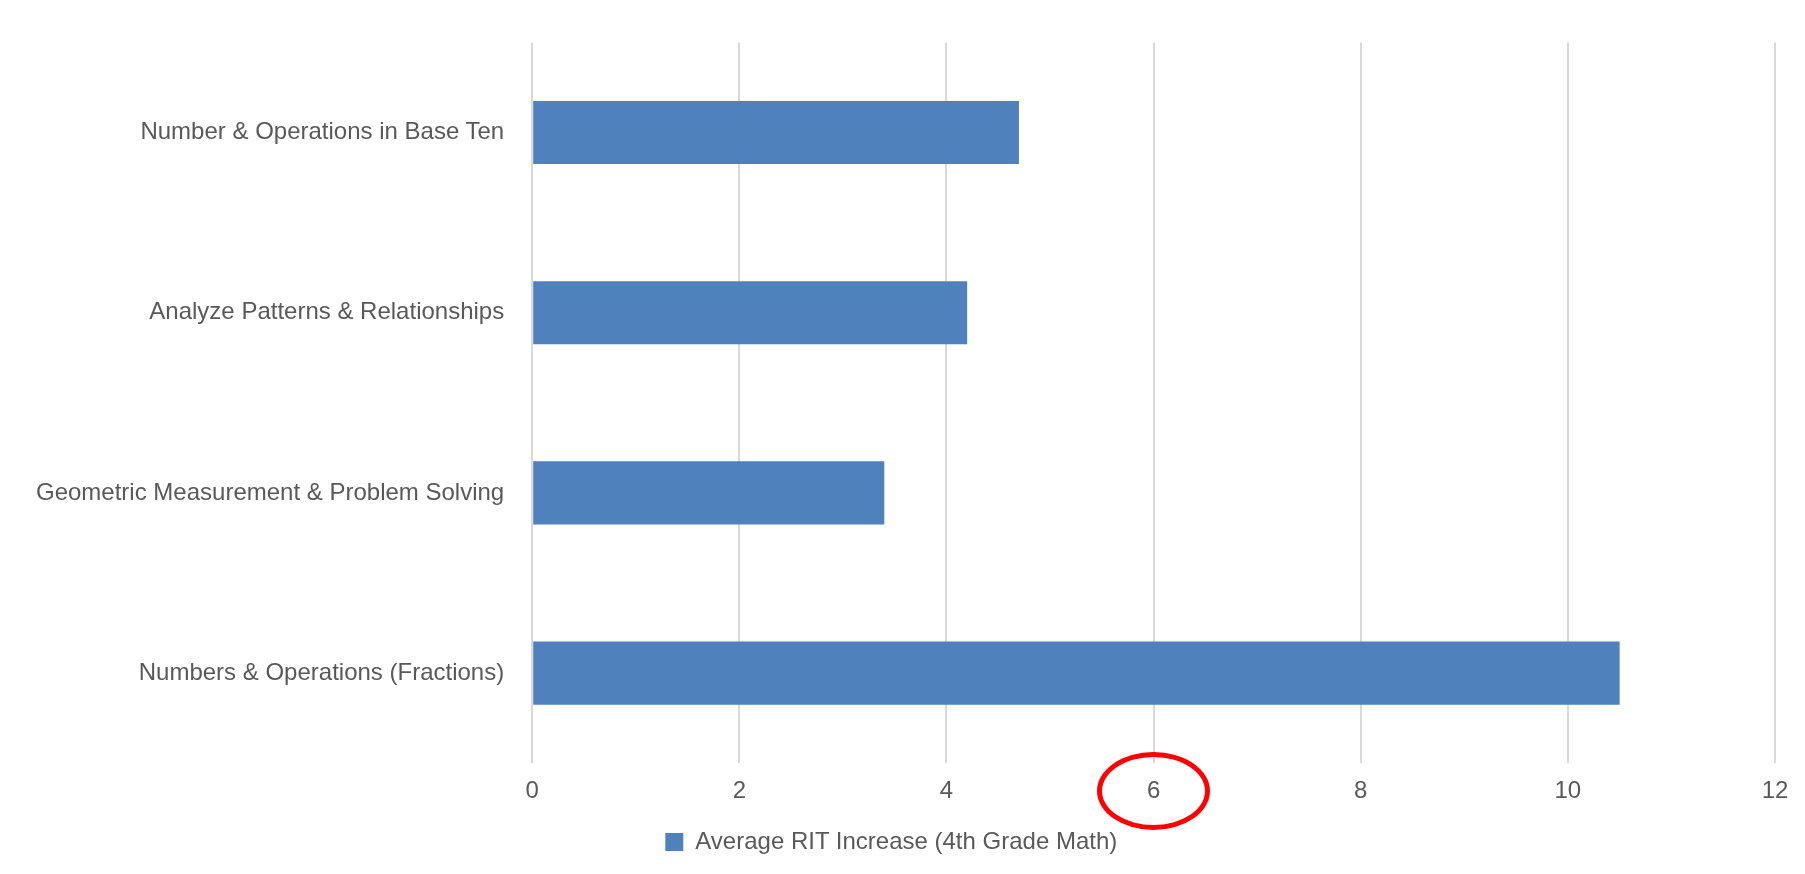 This screenshot has width=1805, height=874. What do you see at coordinates (1153, 790) in the screenshot?
I see `x-tick-label: 6` at bounding box center [1153, 790].